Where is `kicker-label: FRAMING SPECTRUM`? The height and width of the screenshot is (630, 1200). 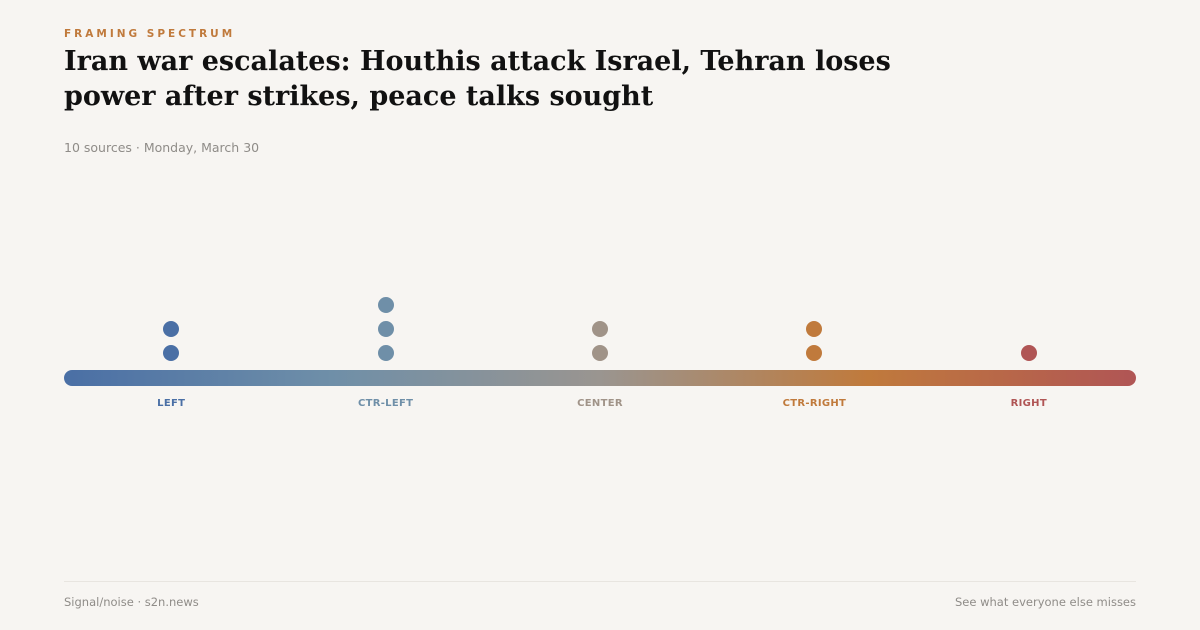
kicker-label: FRAMING SPECTRUM is located at coordinates (150, 34).